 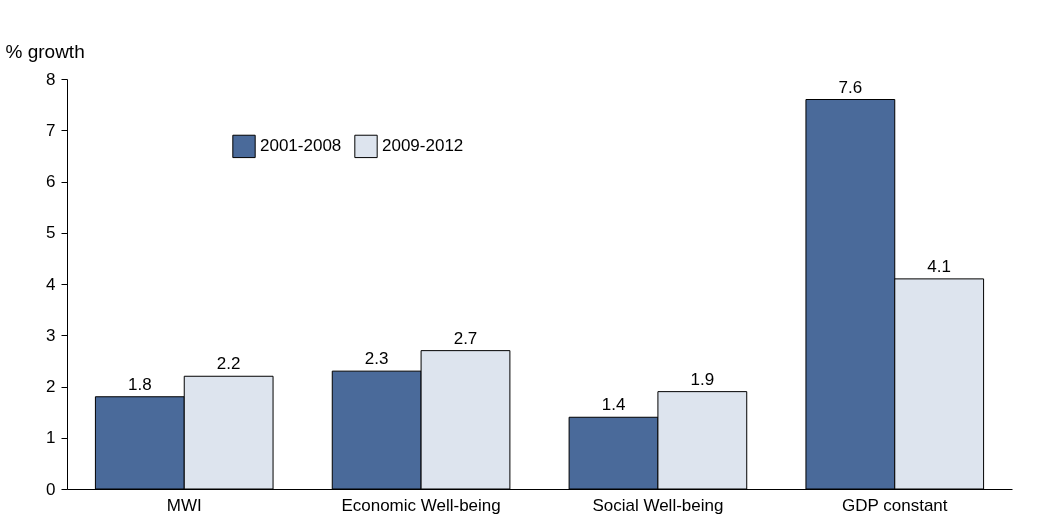 I want to click on y-tick-label: 5, so click(x=51, y=233).